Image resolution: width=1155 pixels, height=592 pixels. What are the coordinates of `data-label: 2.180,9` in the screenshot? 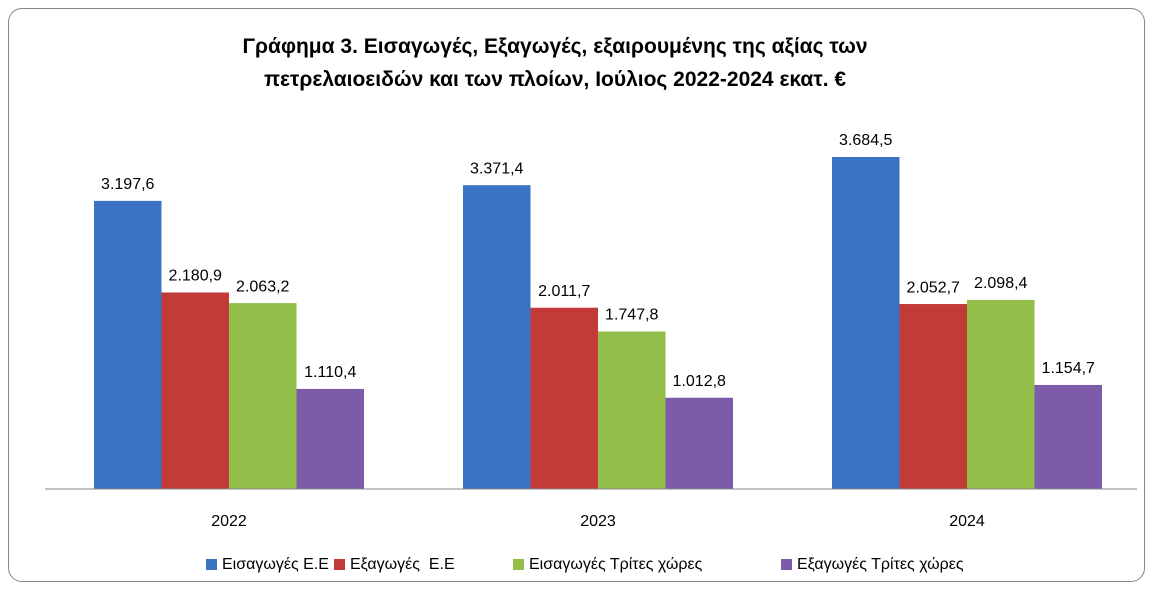 It's located at (195, 276).